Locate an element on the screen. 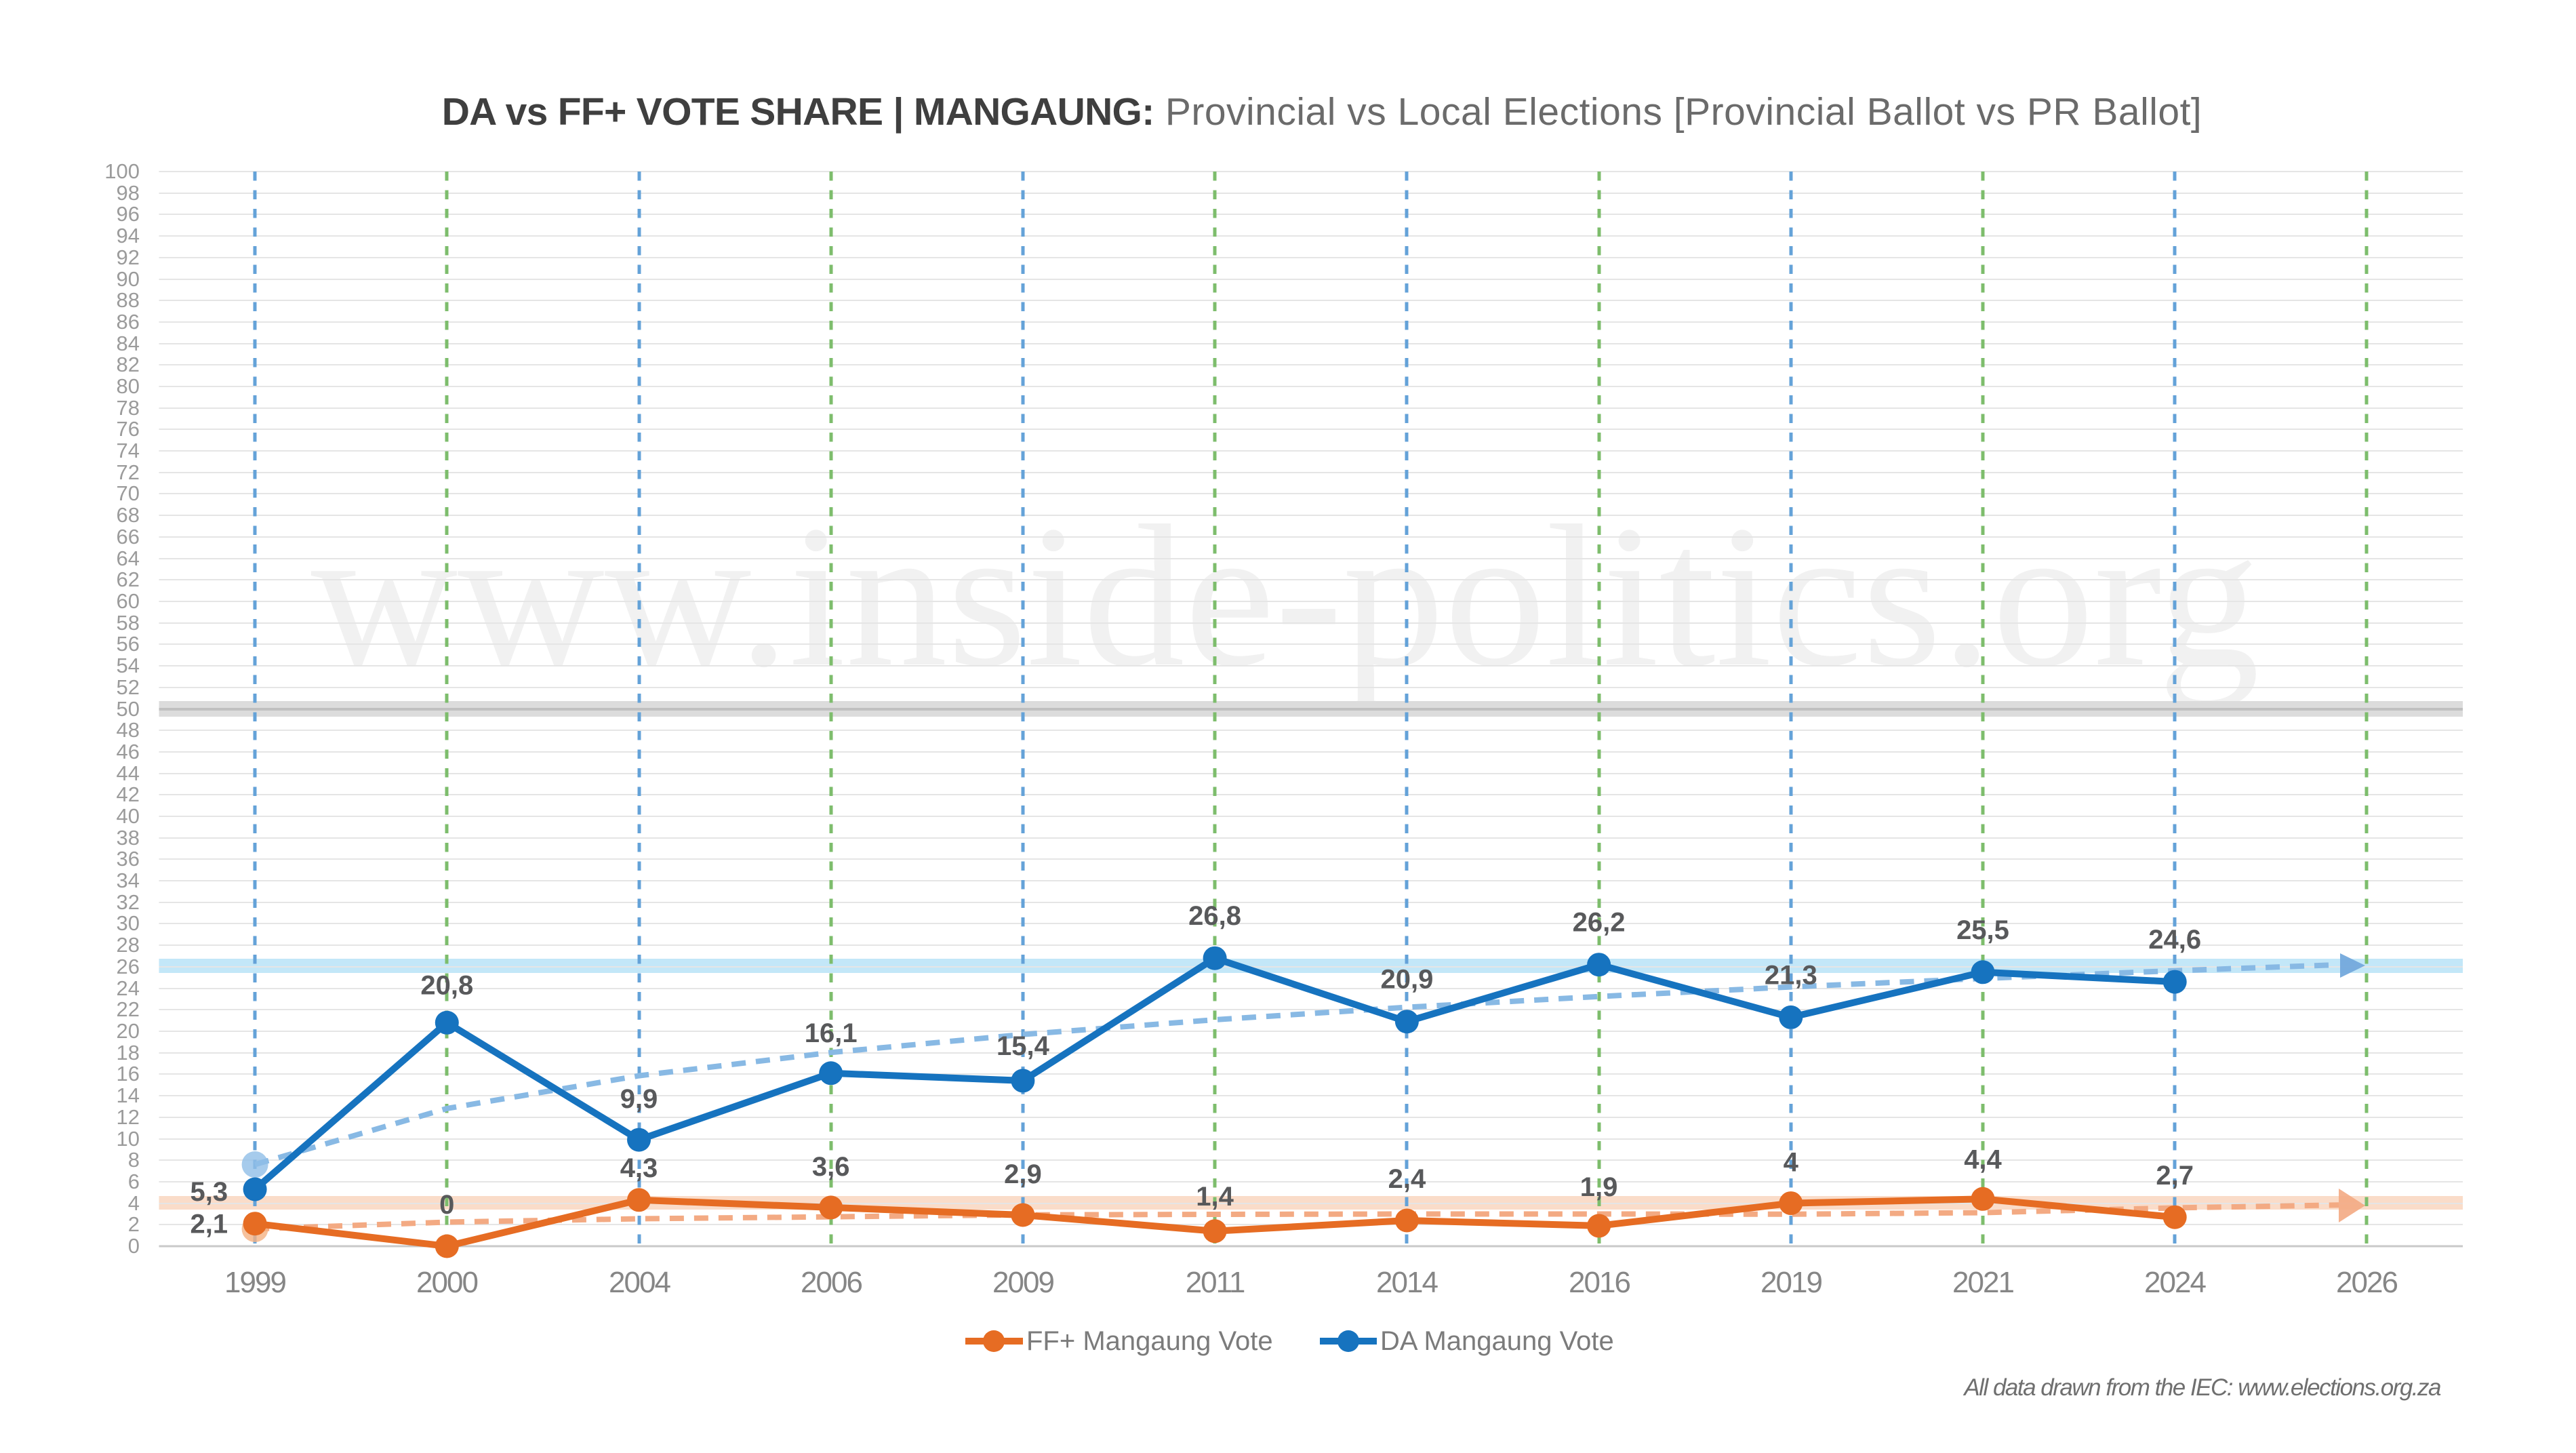 The image size is (2576, 1453). svg-text: 2016 is located at coordinates (1599, 1282).